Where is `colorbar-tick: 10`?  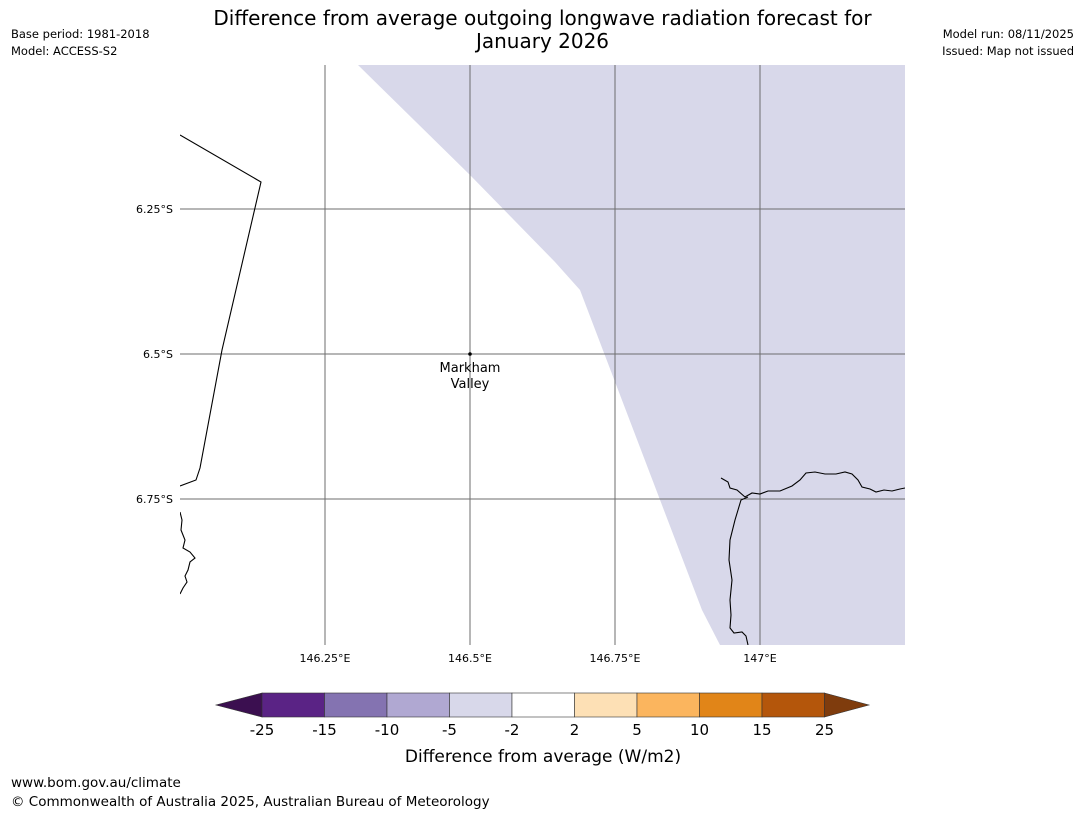 colorbar-tick: 10 is located at coordinates (699, 730).